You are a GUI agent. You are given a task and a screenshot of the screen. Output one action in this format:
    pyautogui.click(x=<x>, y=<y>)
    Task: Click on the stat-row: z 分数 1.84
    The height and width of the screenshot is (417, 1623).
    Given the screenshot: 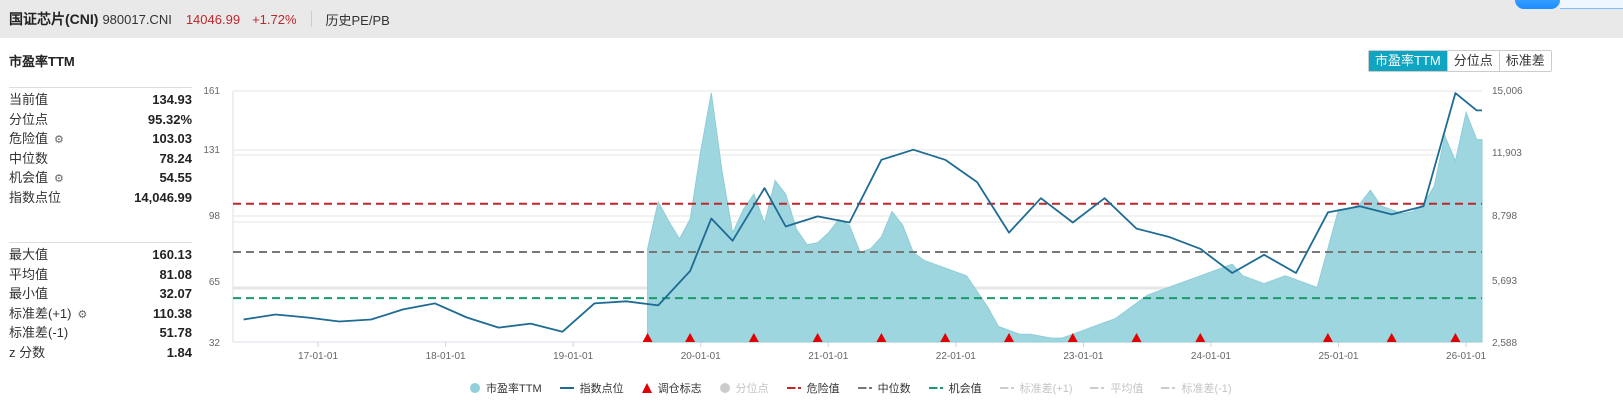 What is the action you would take?
    pyautogui.click(x=100, y=353)
    